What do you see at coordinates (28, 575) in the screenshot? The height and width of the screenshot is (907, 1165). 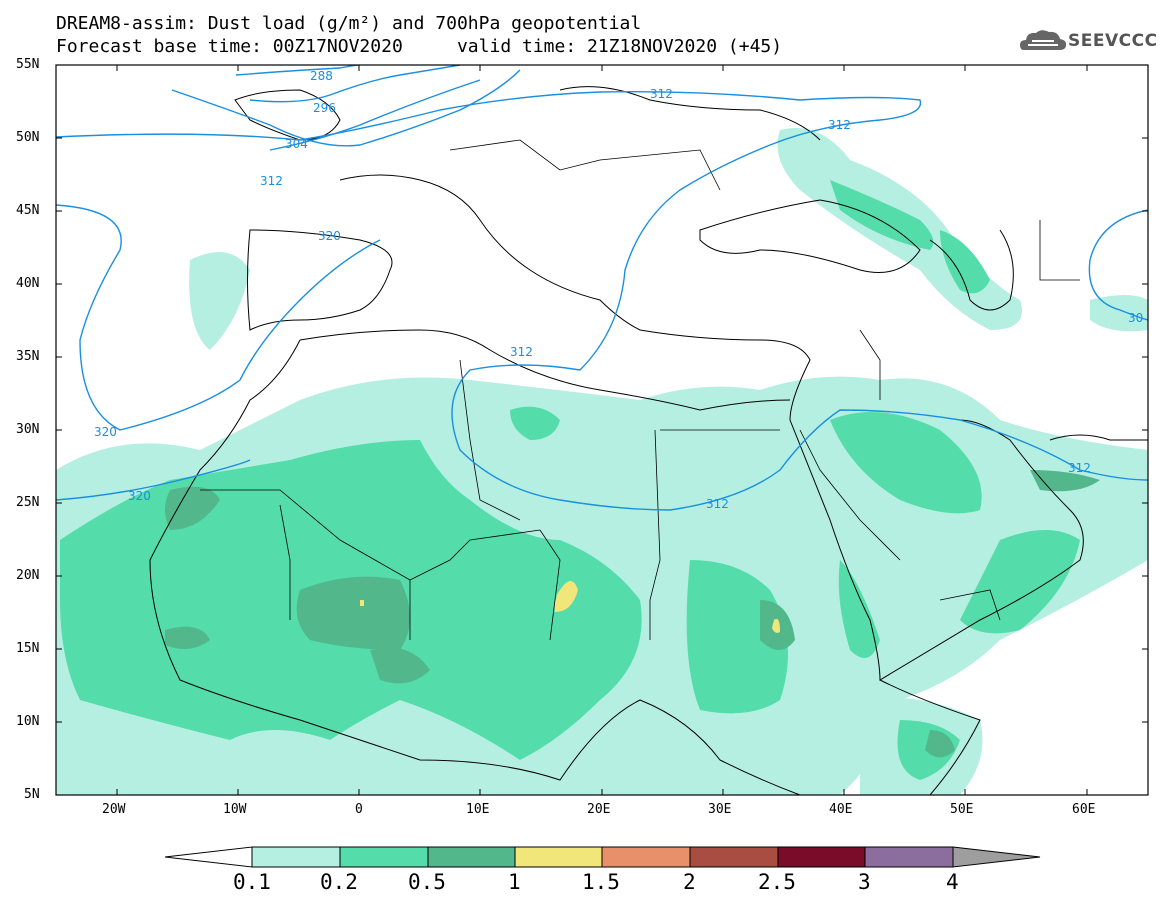 I see `lat-label: 20N` at bounding box center [28, 575].